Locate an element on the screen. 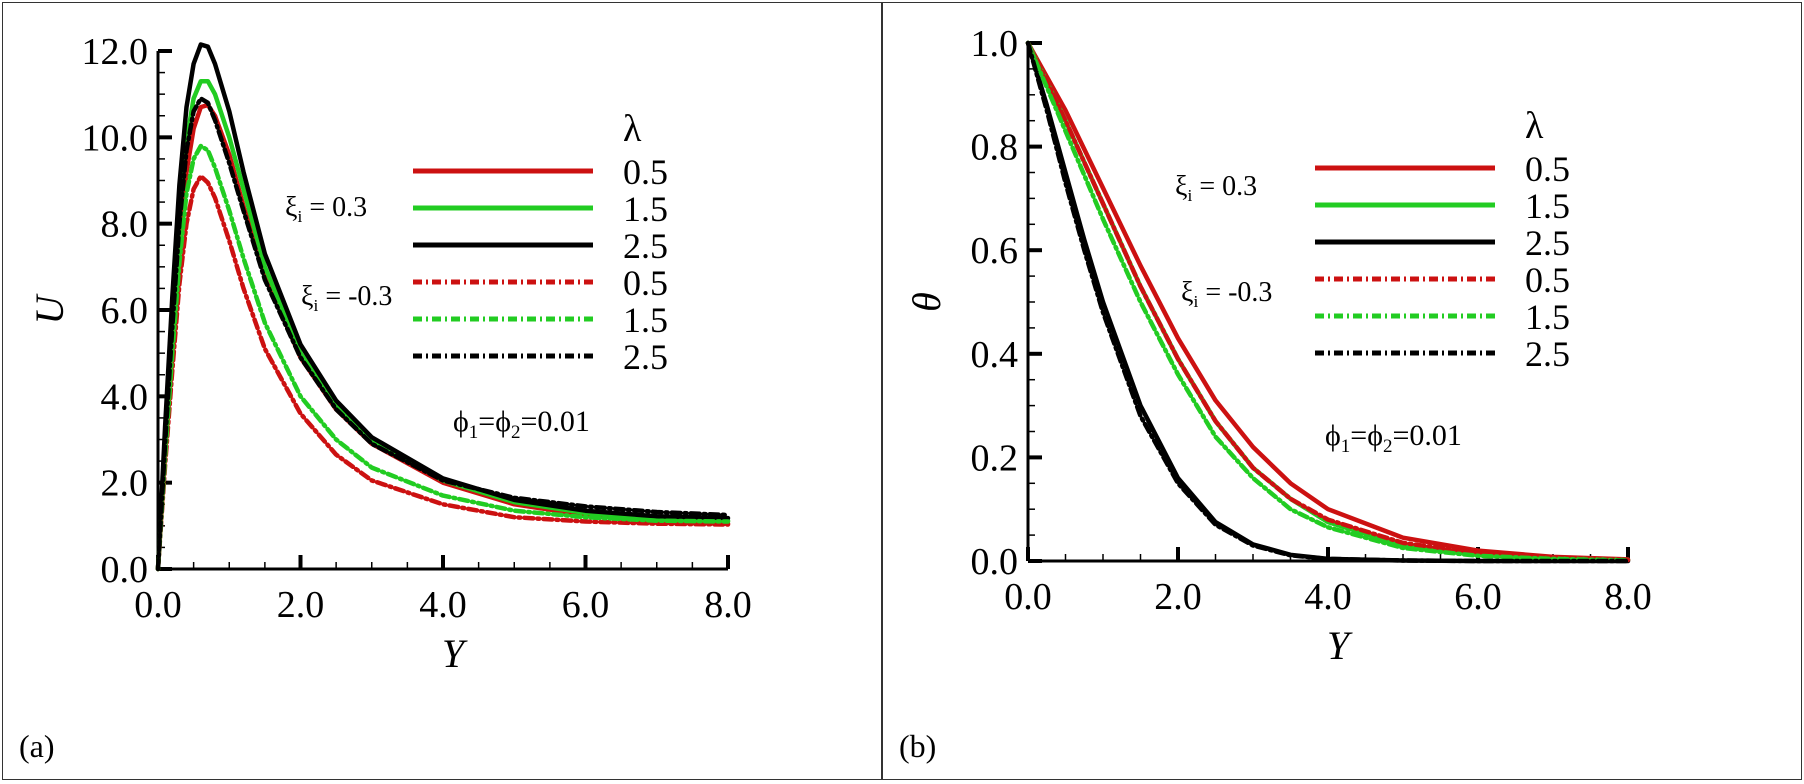 This screenshot has height=784, width=1804. y-tick-label: 12.0 is located at coordinates (115, 52).